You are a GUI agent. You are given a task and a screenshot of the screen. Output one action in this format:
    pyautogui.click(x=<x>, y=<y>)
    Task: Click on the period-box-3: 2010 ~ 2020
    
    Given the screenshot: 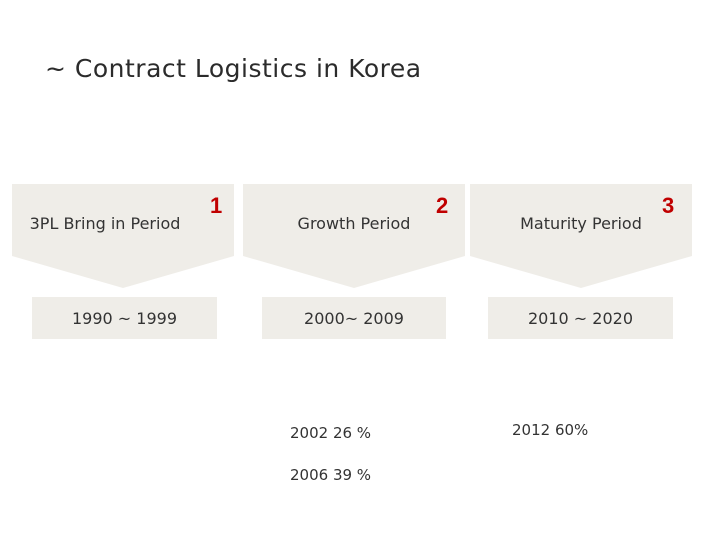 What is the action you would take?
    pyautogui.click(x=580, y=318)
    